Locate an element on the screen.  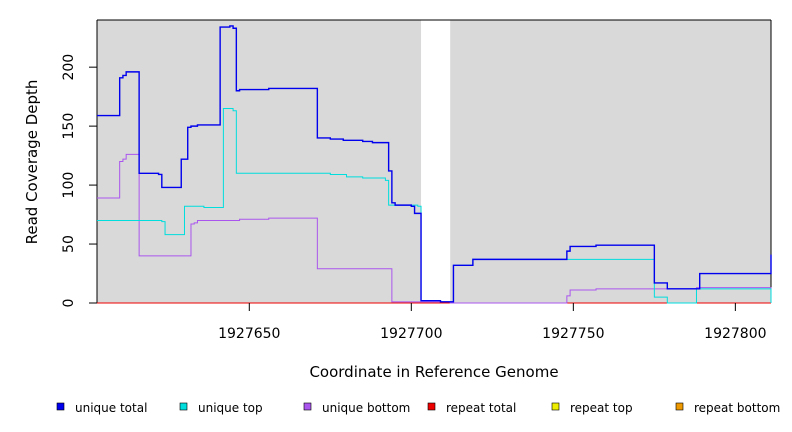
x-axis: 1927650 1927700 1927750 1927800 is located at coordinates (492, 322).